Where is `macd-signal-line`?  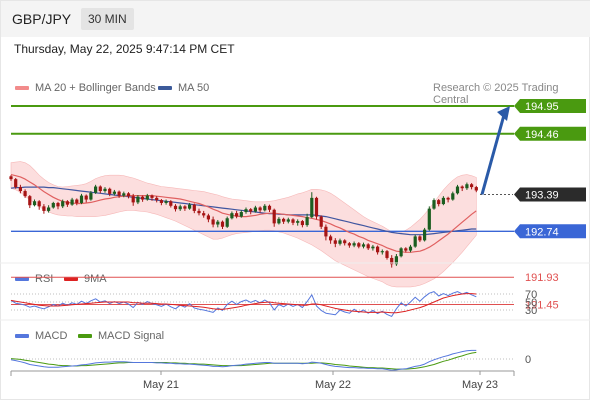
macd-signal-line is located at coordinates (243, 360).